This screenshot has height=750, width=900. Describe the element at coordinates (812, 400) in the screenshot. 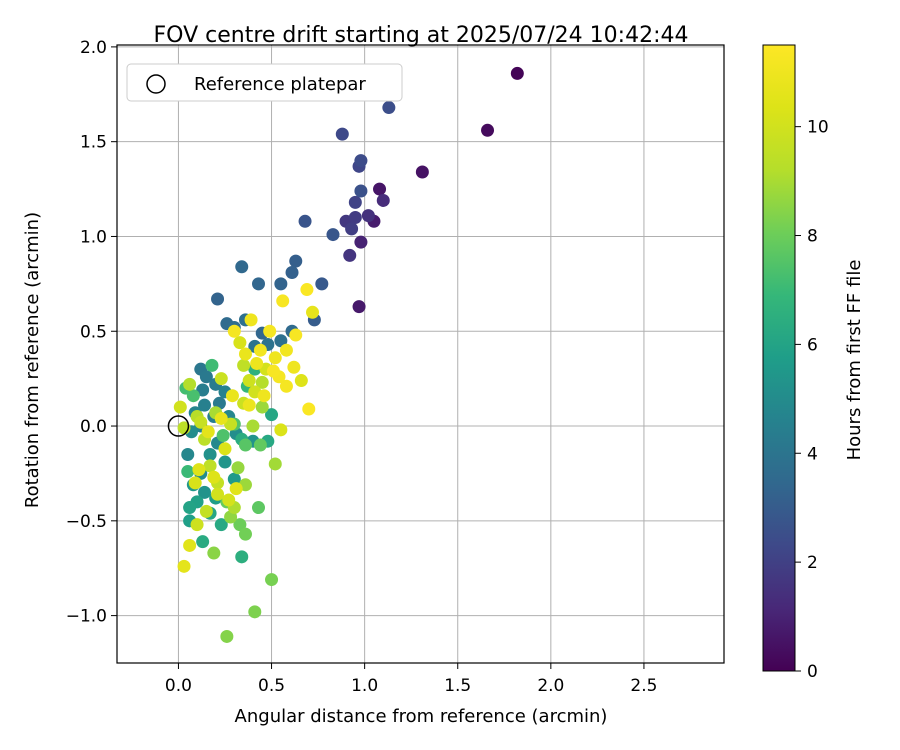

I see `colorbar-ticks: 0 2 4 6 8 10` at that location.